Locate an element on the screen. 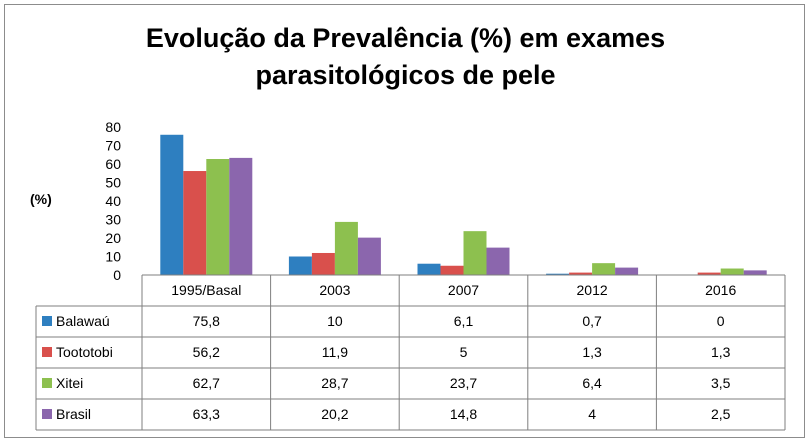  data-label: 62,7 is located at coordinates (206, 383).